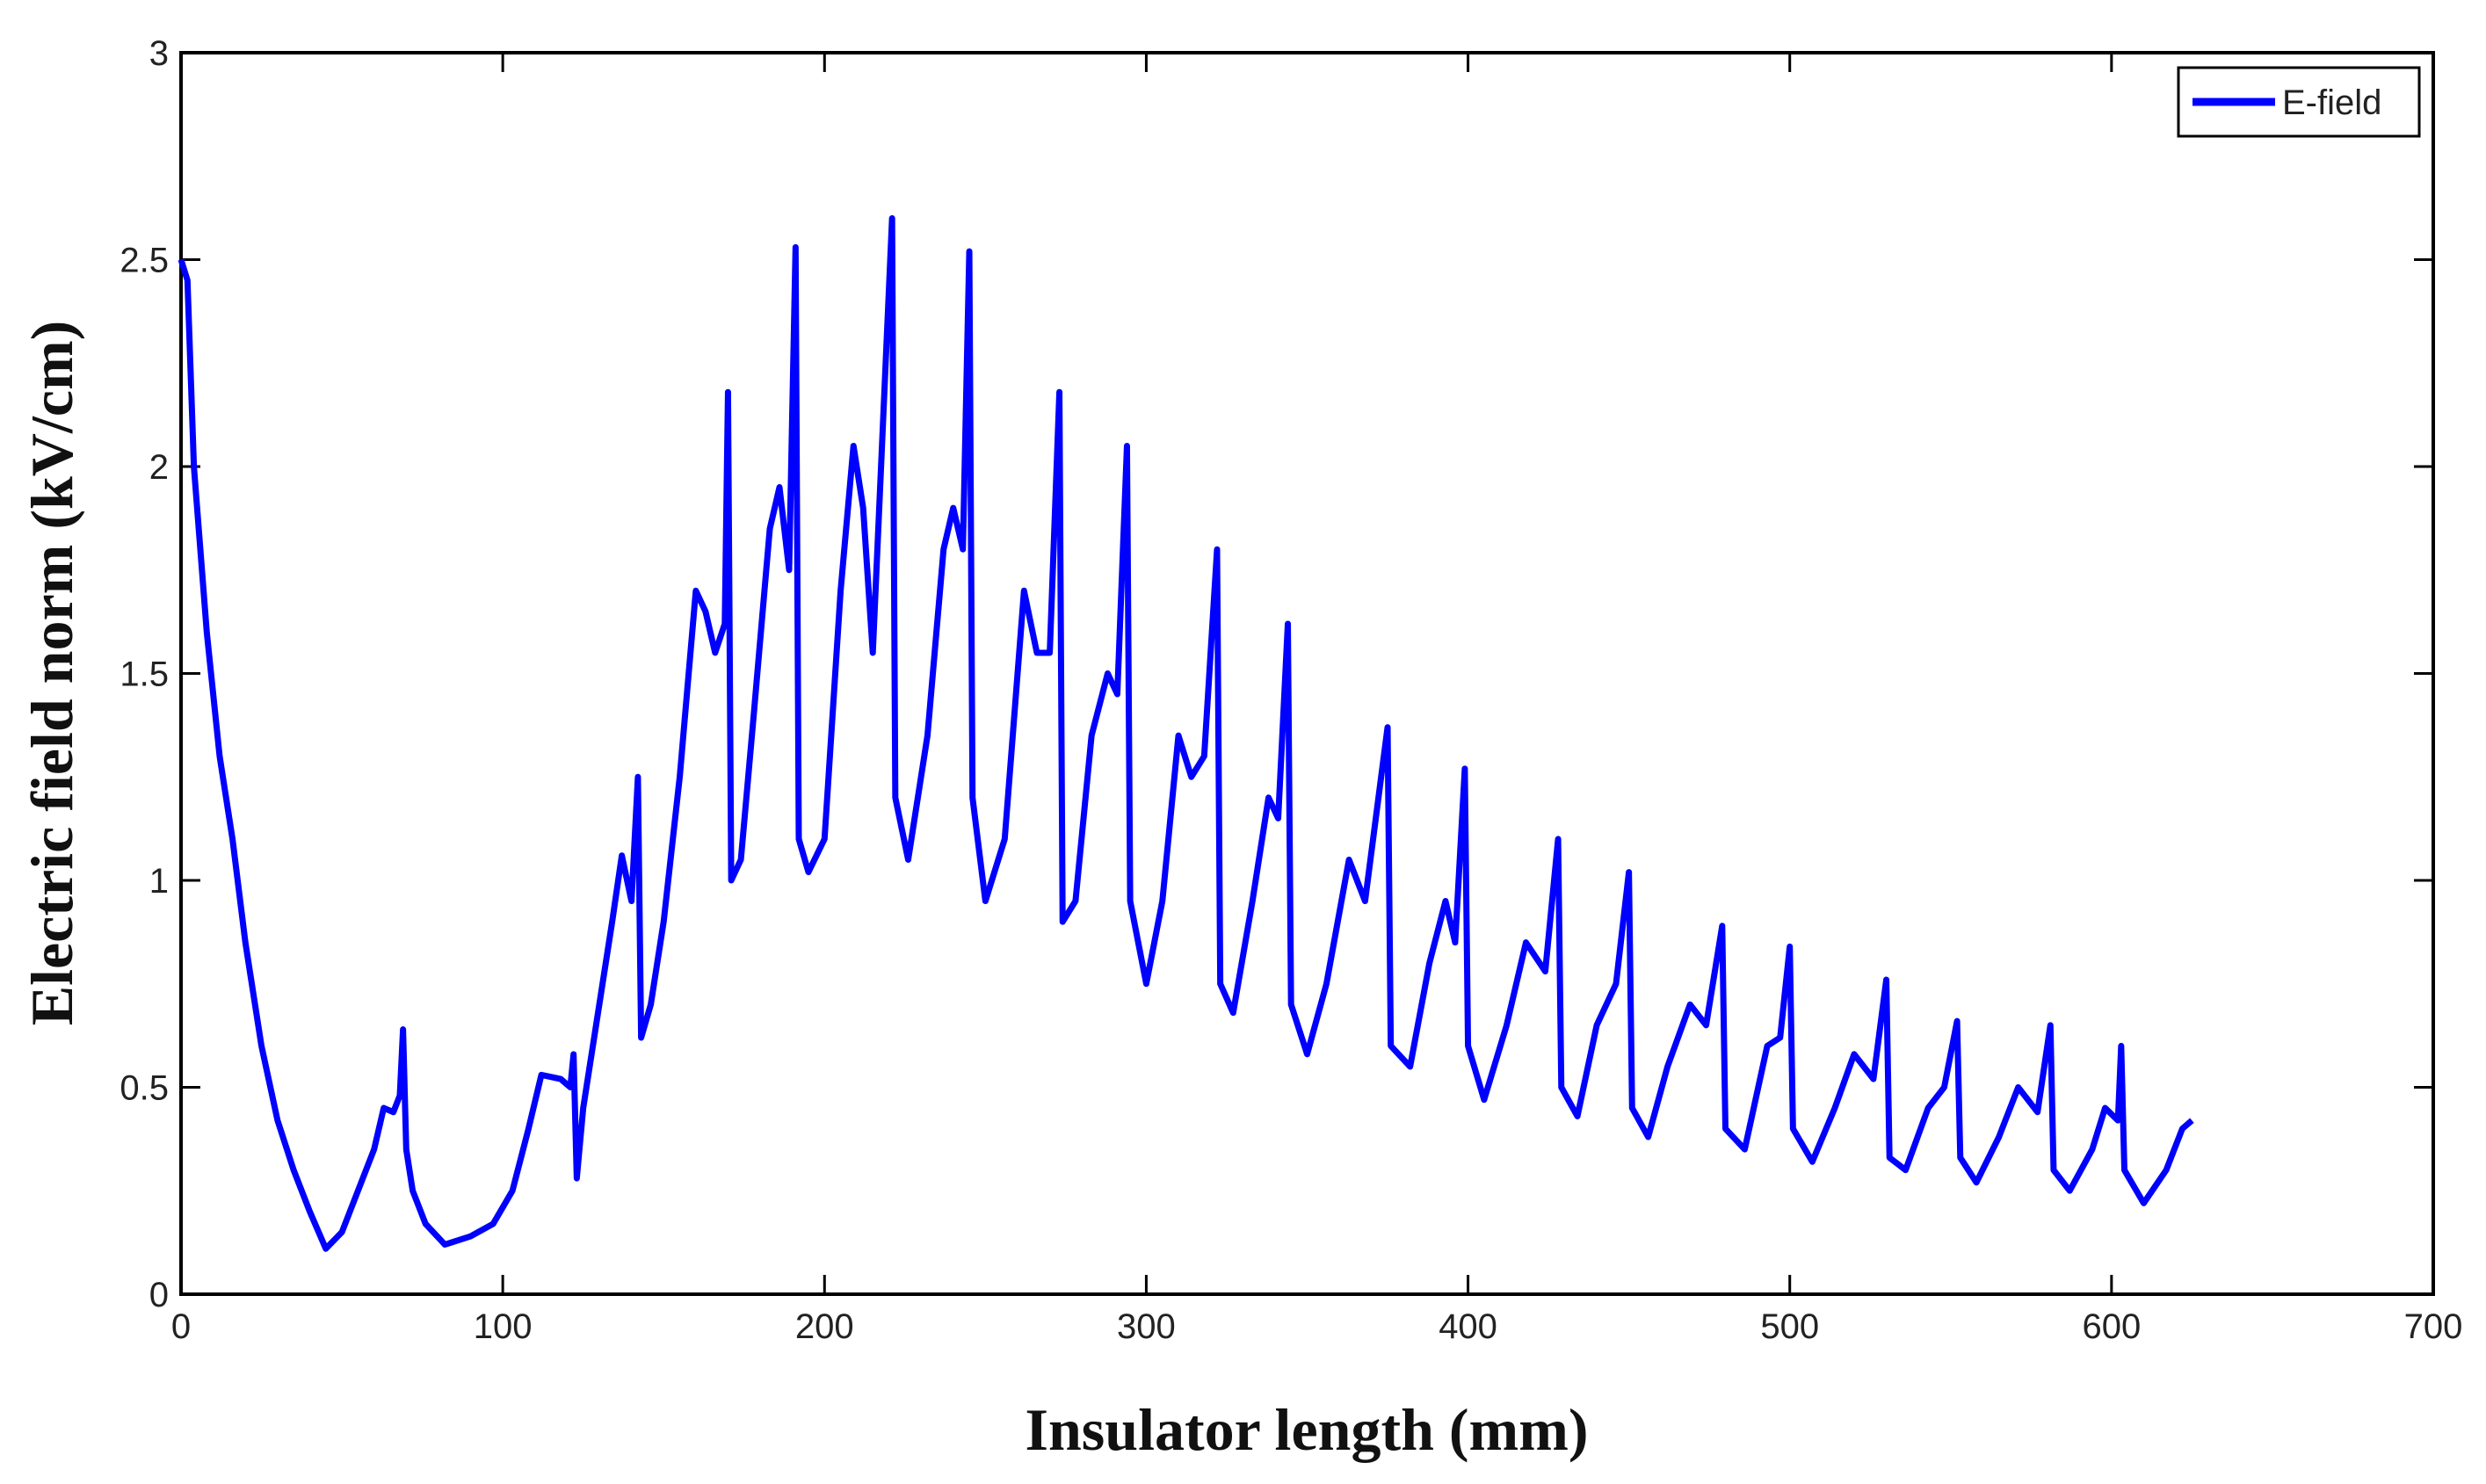 The image size is (2486, 1484). What do you see at coordinates (2433, 1326) in the screenshot?
I see `x-tick-label: 700` at bounding box center [2433, 1326].